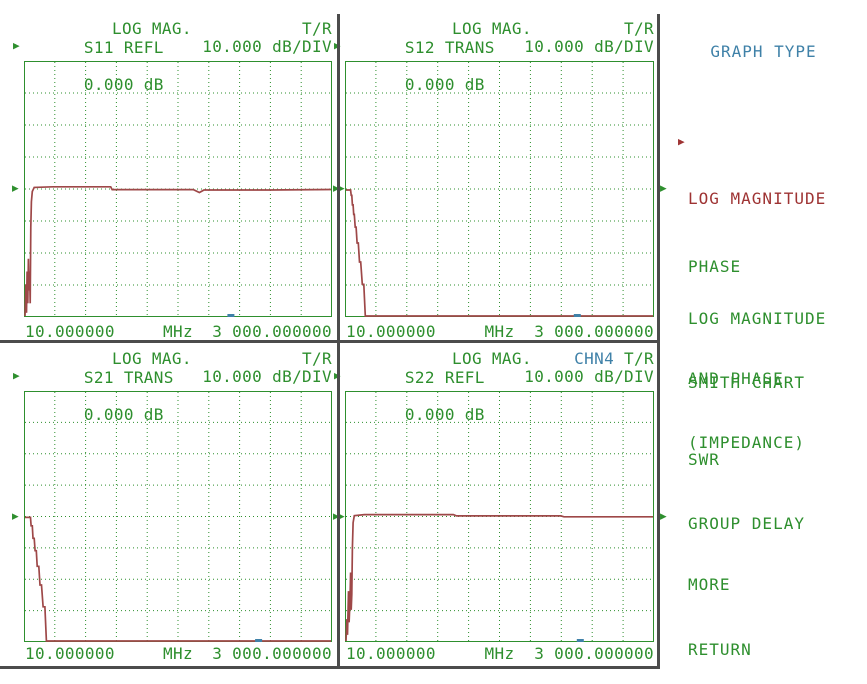 This screenshot has width=867, height=684. I want to click on s-parameter-label: S22 REFL, so click(444, 377).